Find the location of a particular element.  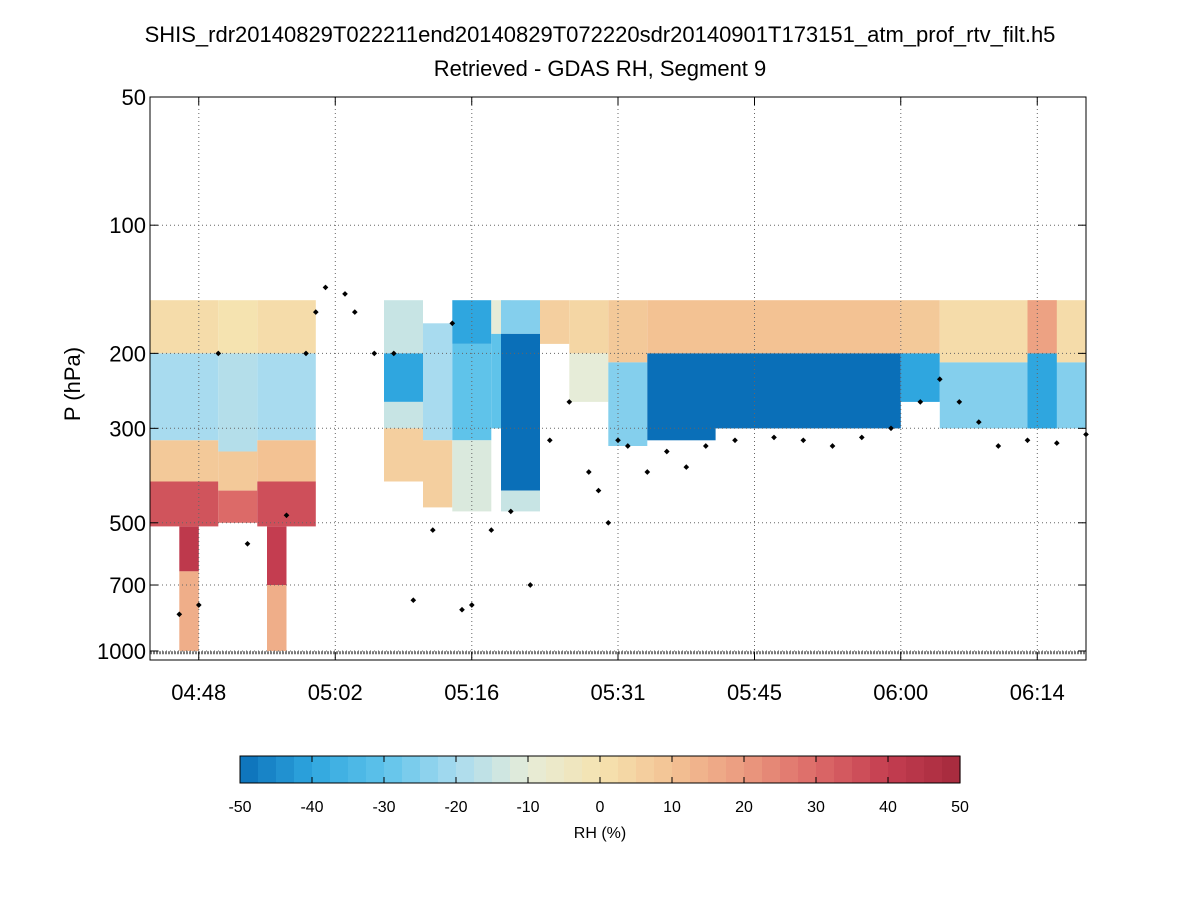

x-tick-label-3: 05:31 is located at coordinates (617, 692).